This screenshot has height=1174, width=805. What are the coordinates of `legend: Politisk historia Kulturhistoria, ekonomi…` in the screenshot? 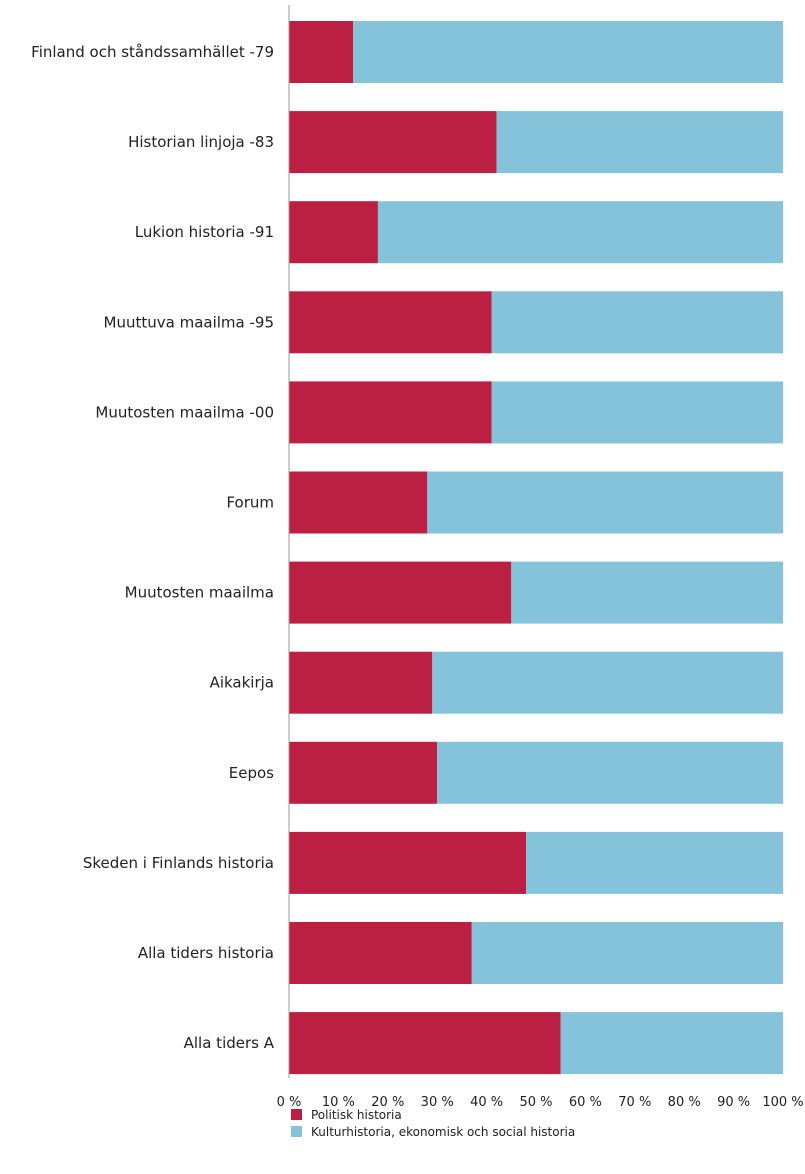 It's located at (433, 1123).